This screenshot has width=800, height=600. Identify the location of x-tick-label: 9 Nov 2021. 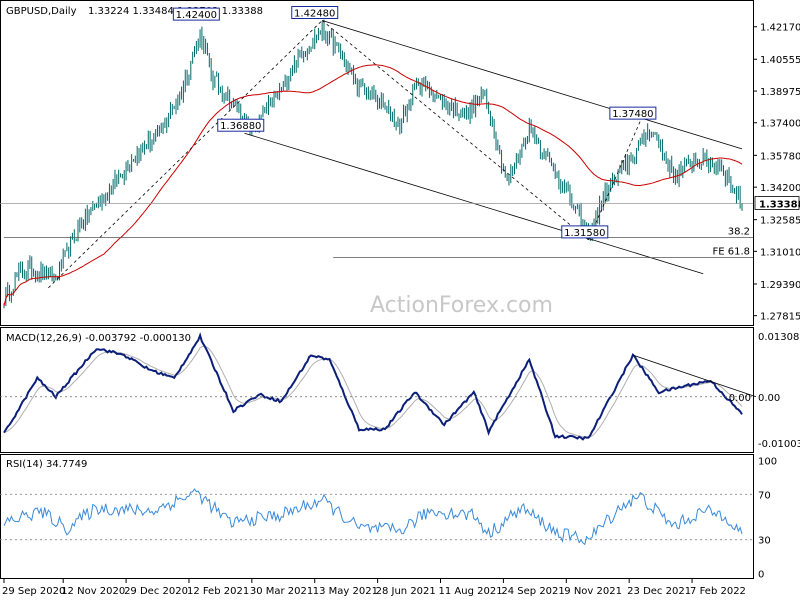
(593, 591).